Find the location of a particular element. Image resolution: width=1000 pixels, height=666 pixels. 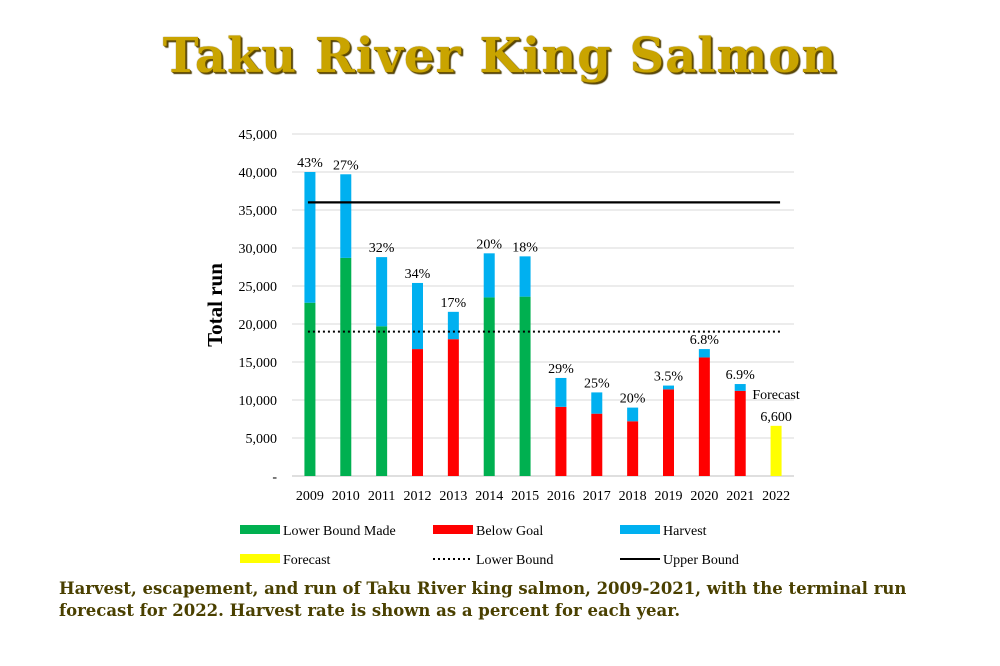

y-tick-label: 5,000 is located at coordinates (262, 439).